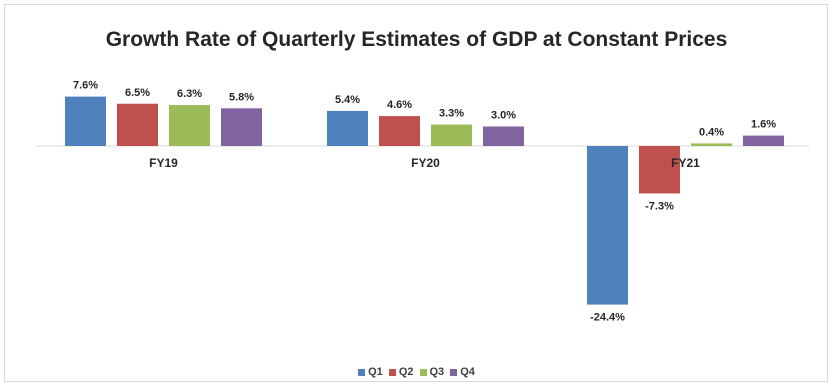  I want to click on bar-fy19-q4, so click(241, 127).